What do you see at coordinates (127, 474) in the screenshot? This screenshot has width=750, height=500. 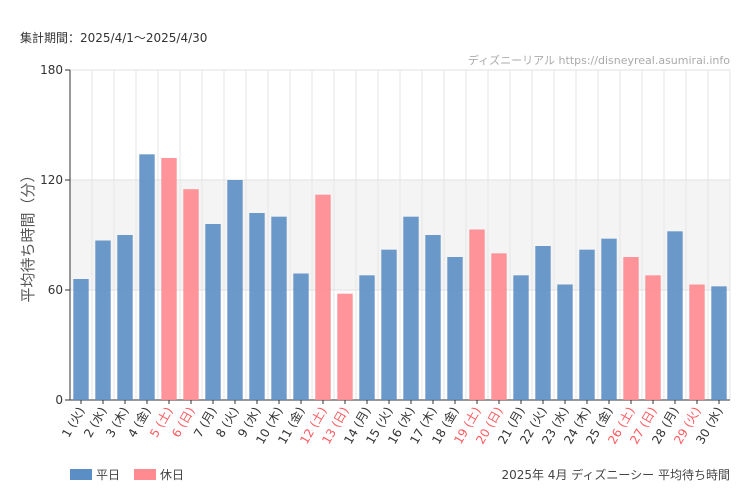 I see `legend: 平日 休日` at bounding box center [127, 474].